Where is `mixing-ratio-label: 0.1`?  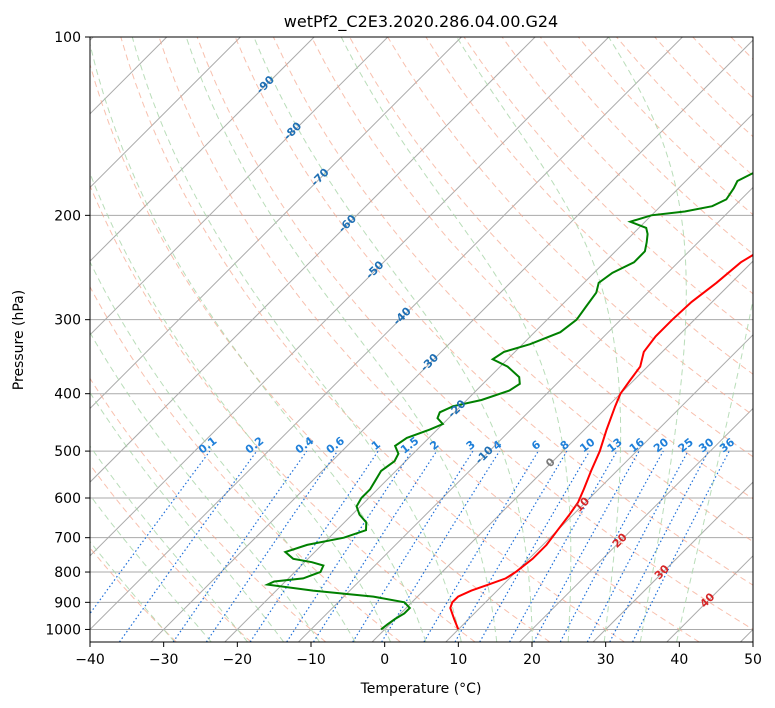 mixing-ratio-label: 0.1 is located at coordinates (207, 445).